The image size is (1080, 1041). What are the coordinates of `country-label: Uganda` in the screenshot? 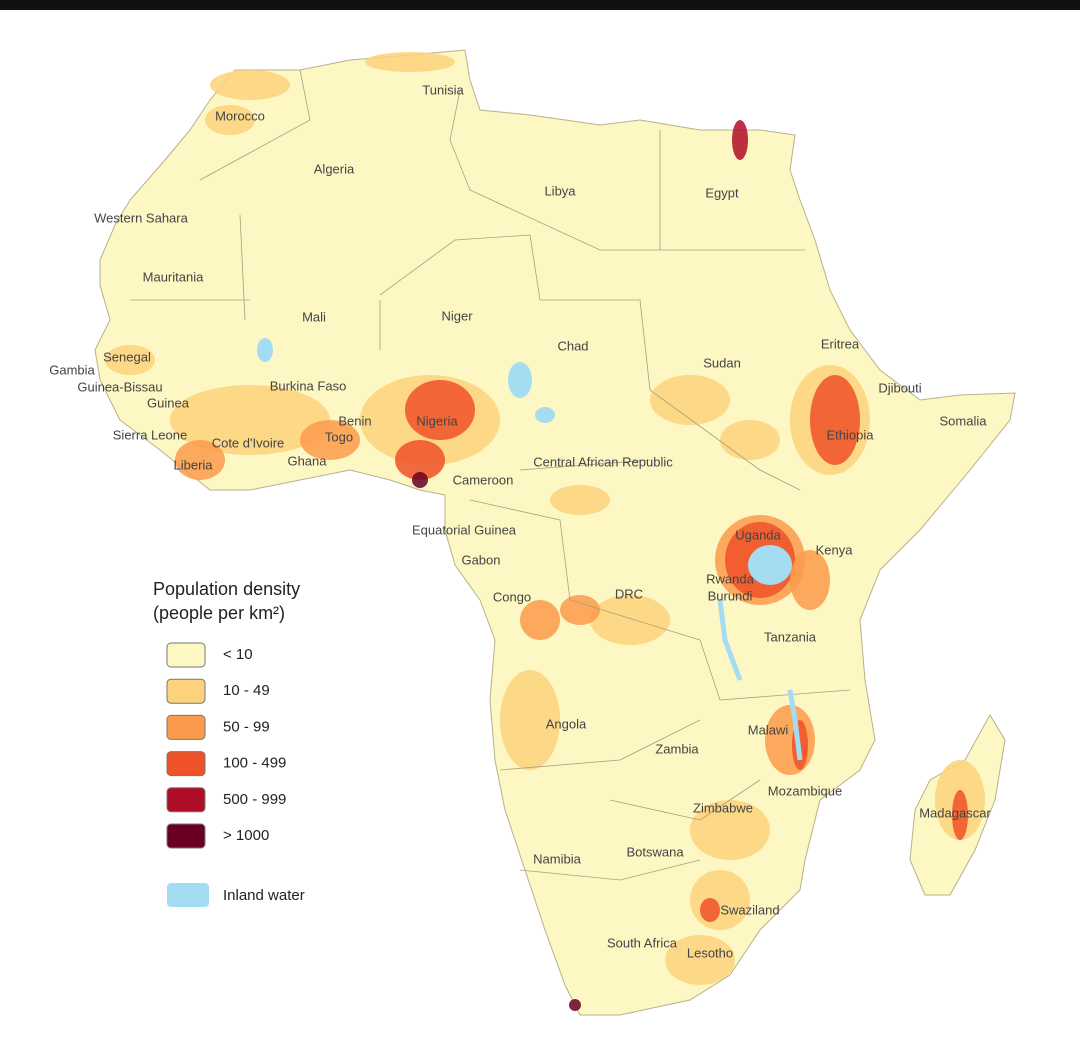 It's located at (758, 534).